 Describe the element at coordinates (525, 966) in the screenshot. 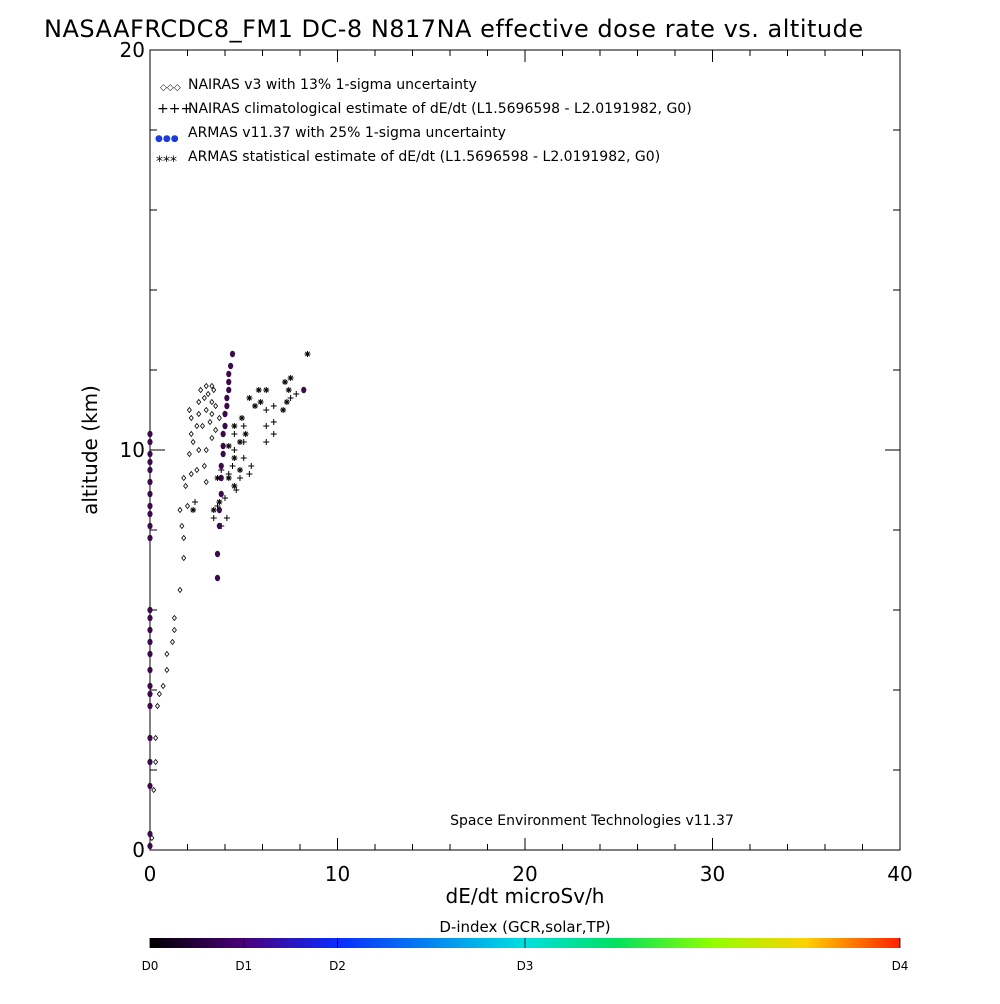

I see `colorbar-label: D3` at that location.